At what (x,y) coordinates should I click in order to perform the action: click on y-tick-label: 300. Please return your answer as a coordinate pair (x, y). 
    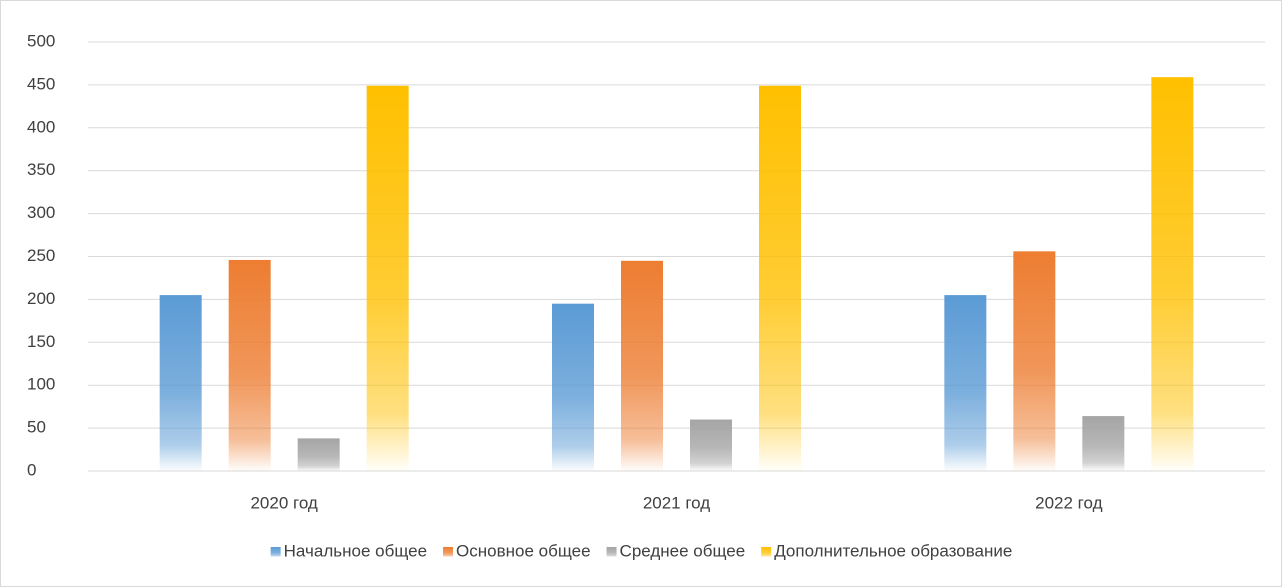
    Looking at the image, I should click on (41, 212).